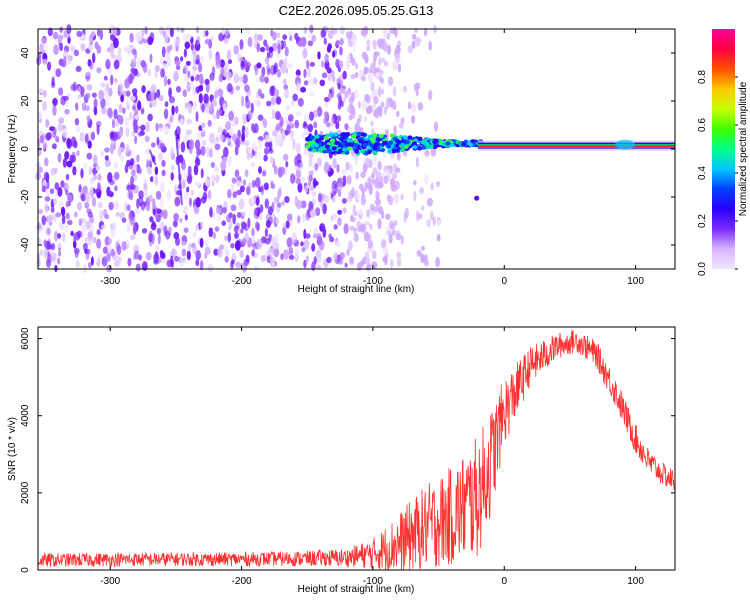 The image size is (750, 600). What do you see at coordinates (702, 221) in the screenshot?
I see `colorbar-tick-label: 0.2` at bounding box center [702, 221].